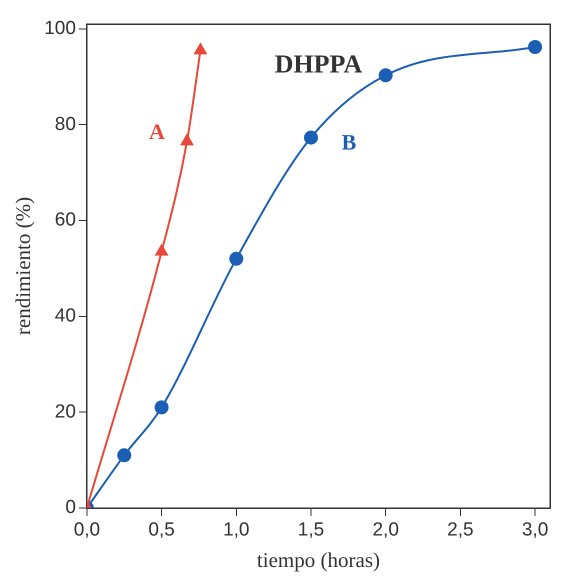 The image size is (576, 586). I want to click on x-tick-label: 0,5, so click(161, 530).